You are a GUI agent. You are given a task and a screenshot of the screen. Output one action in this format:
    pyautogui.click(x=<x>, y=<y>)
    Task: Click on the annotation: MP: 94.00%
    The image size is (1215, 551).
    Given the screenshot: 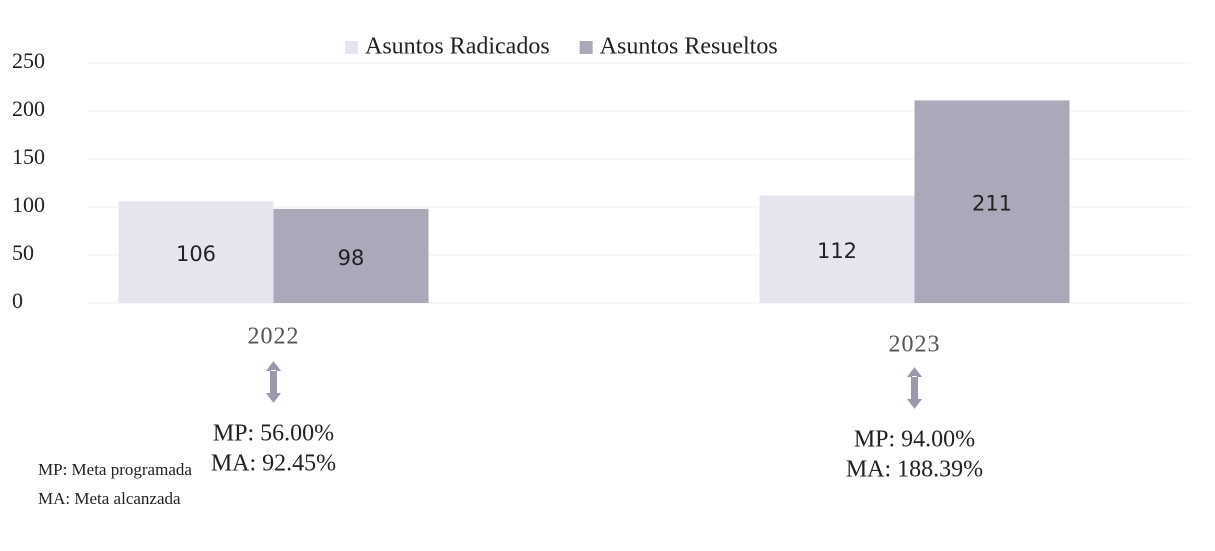 What is the action you would take?
    pyautogui.click(x=914, y=440)
    